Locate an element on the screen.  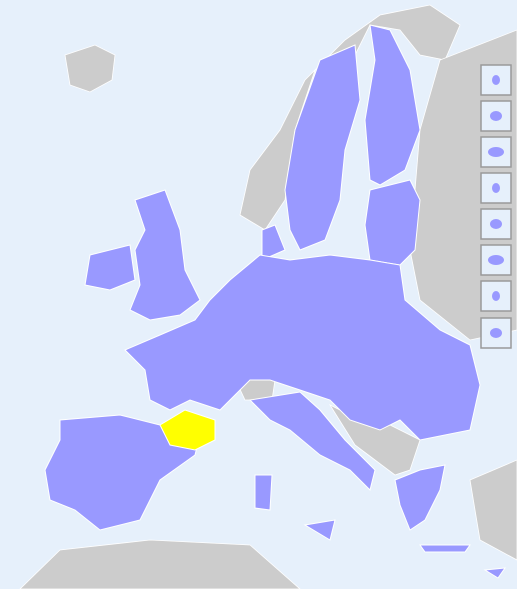
finland is located at coordinates (392, 105).